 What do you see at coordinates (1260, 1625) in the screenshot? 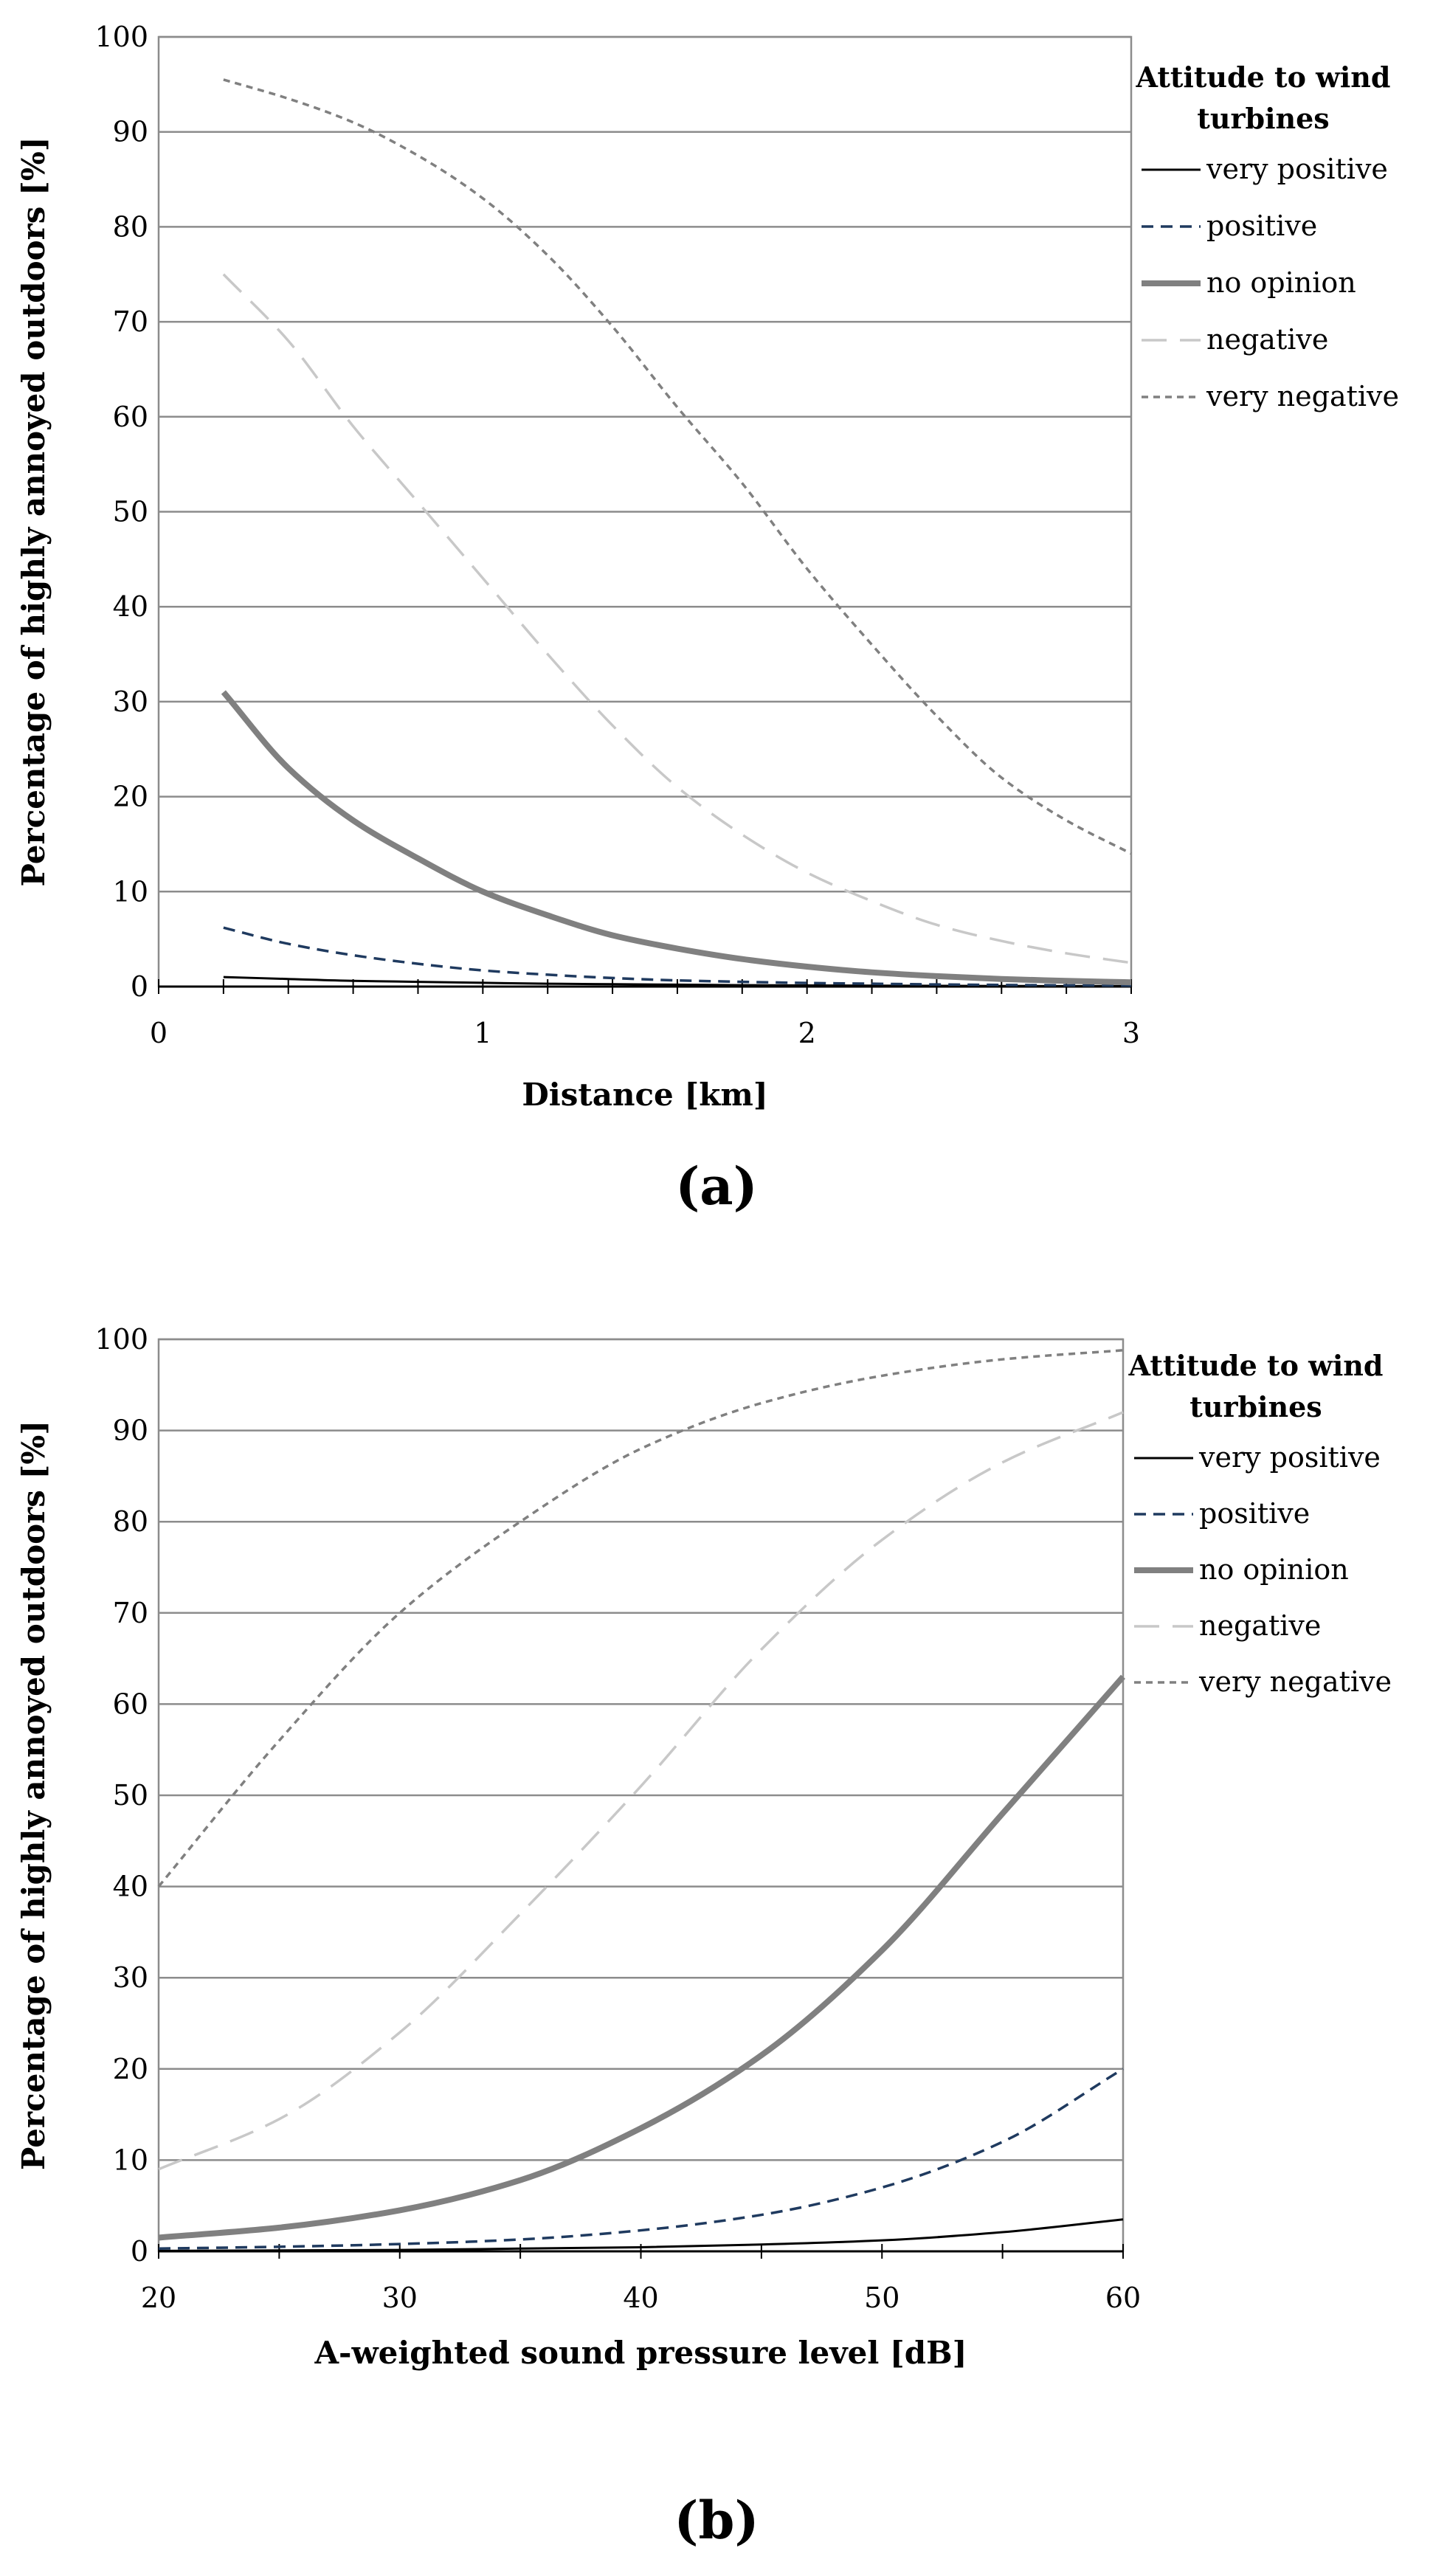
I see `chart-b-legend-label: negative` at bounding box center [1260, 1625].